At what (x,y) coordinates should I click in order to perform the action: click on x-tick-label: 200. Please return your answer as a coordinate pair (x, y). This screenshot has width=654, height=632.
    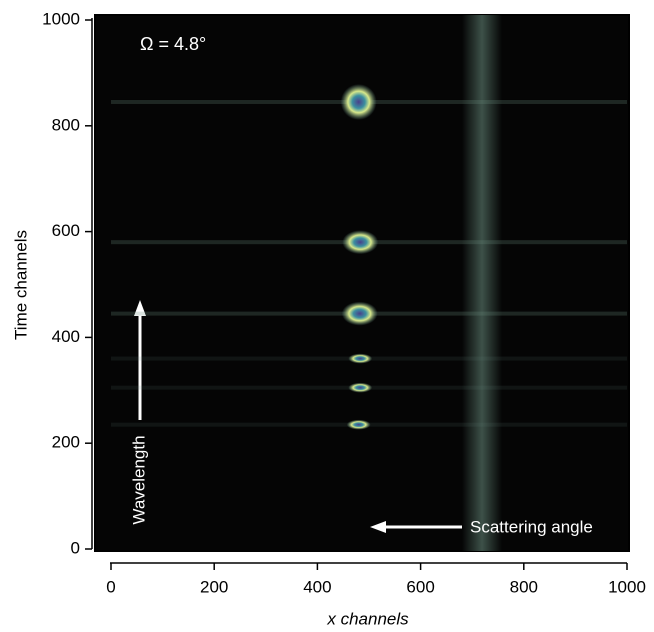
    Looking at the image, I should click on (214, 586).